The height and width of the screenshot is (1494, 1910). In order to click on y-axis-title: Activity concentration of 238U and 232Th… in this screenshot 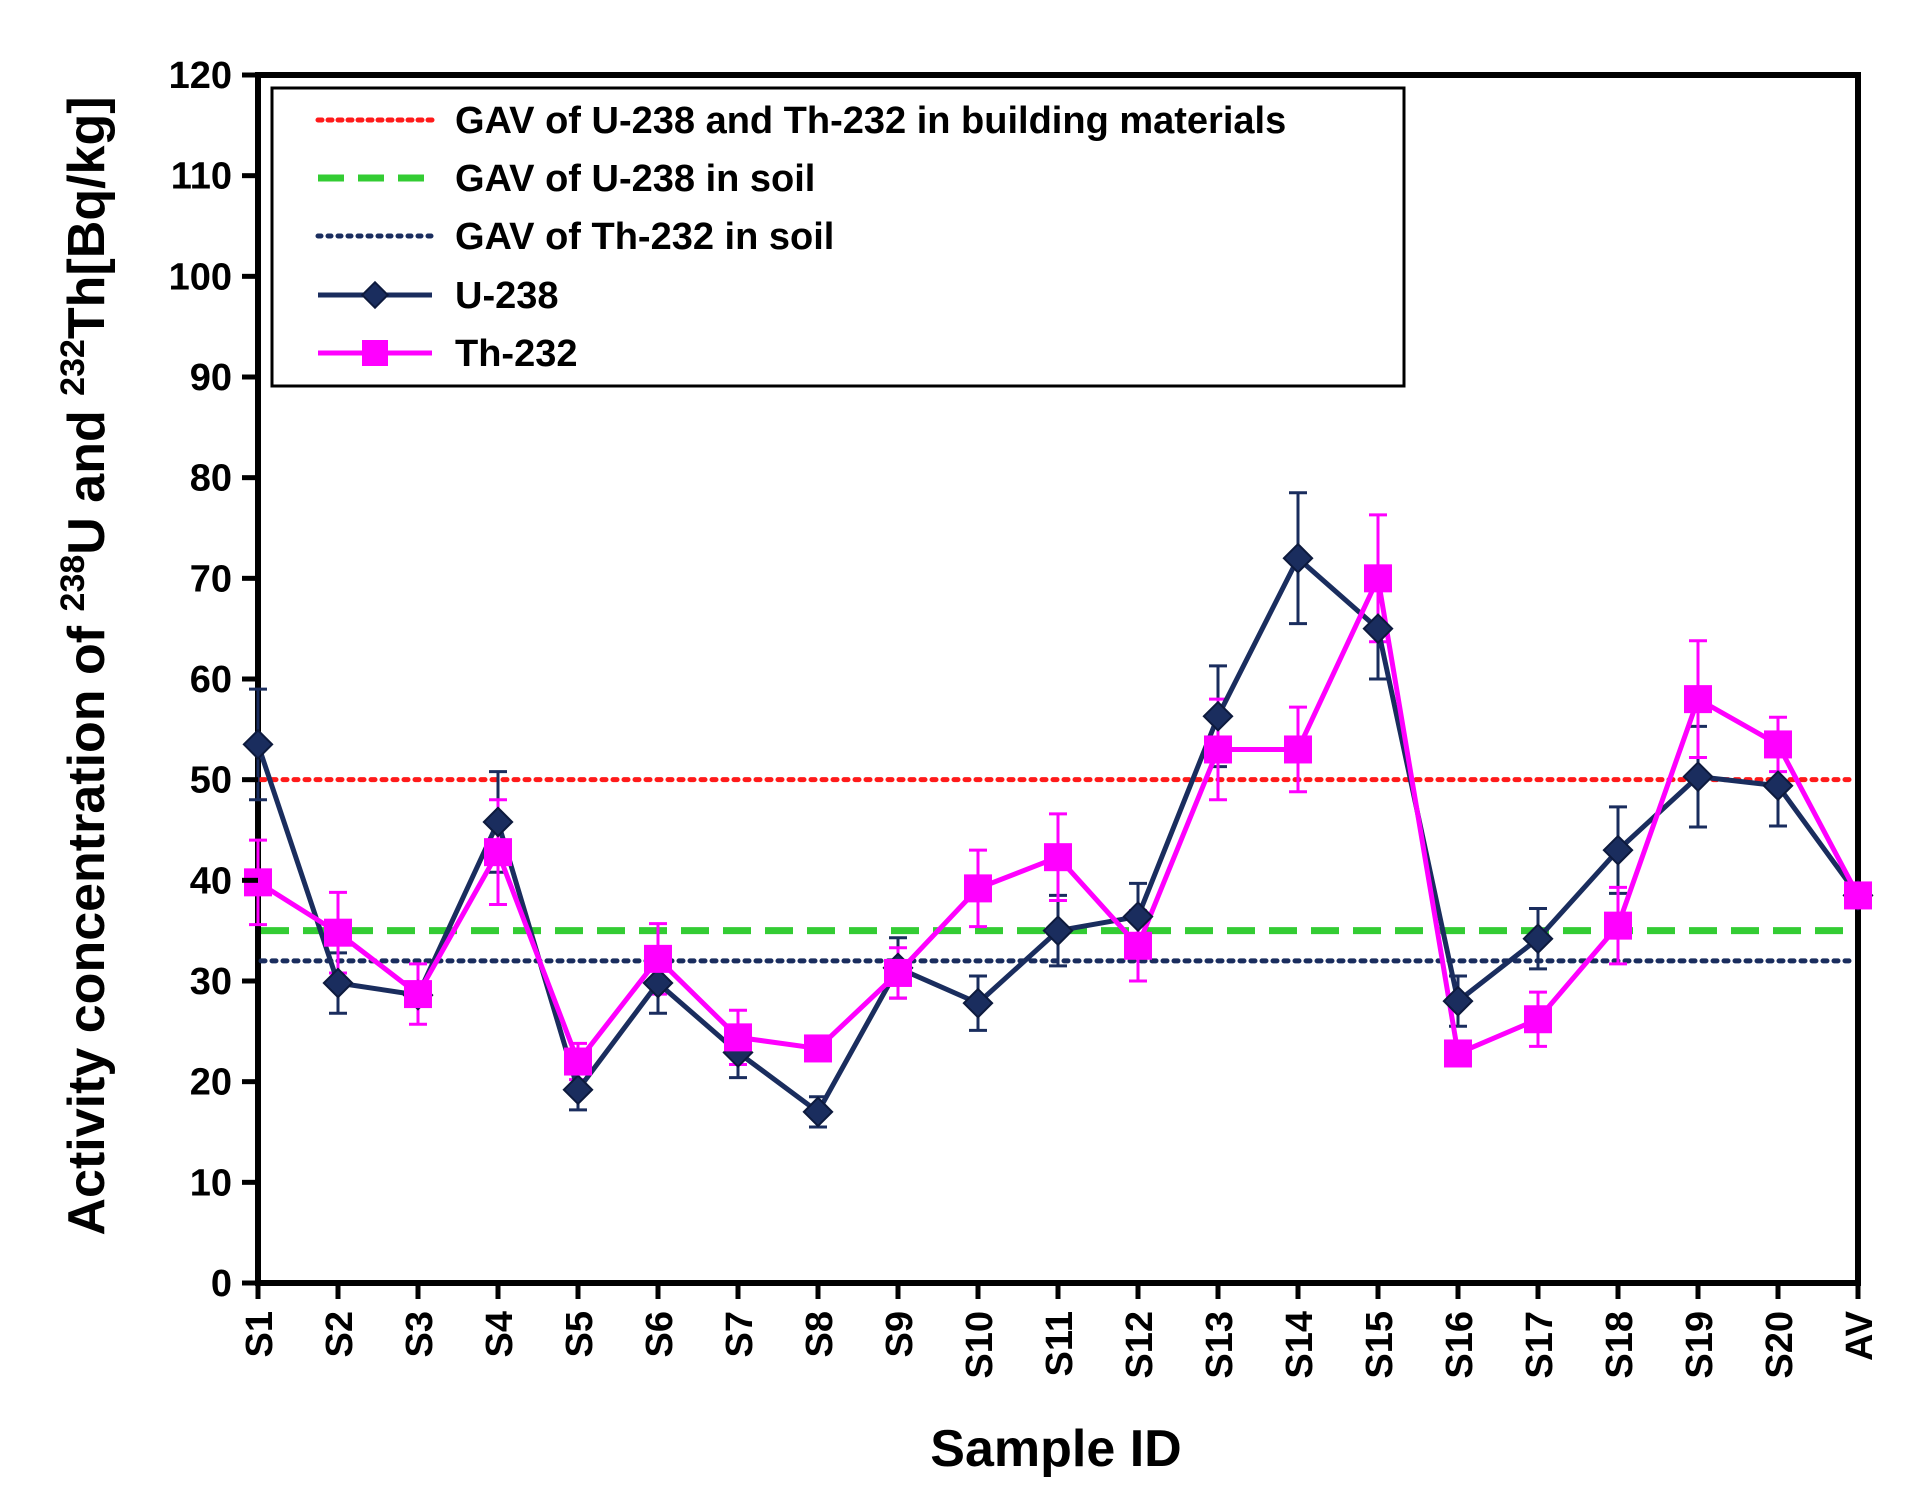, I will do `click(85, 665)`.